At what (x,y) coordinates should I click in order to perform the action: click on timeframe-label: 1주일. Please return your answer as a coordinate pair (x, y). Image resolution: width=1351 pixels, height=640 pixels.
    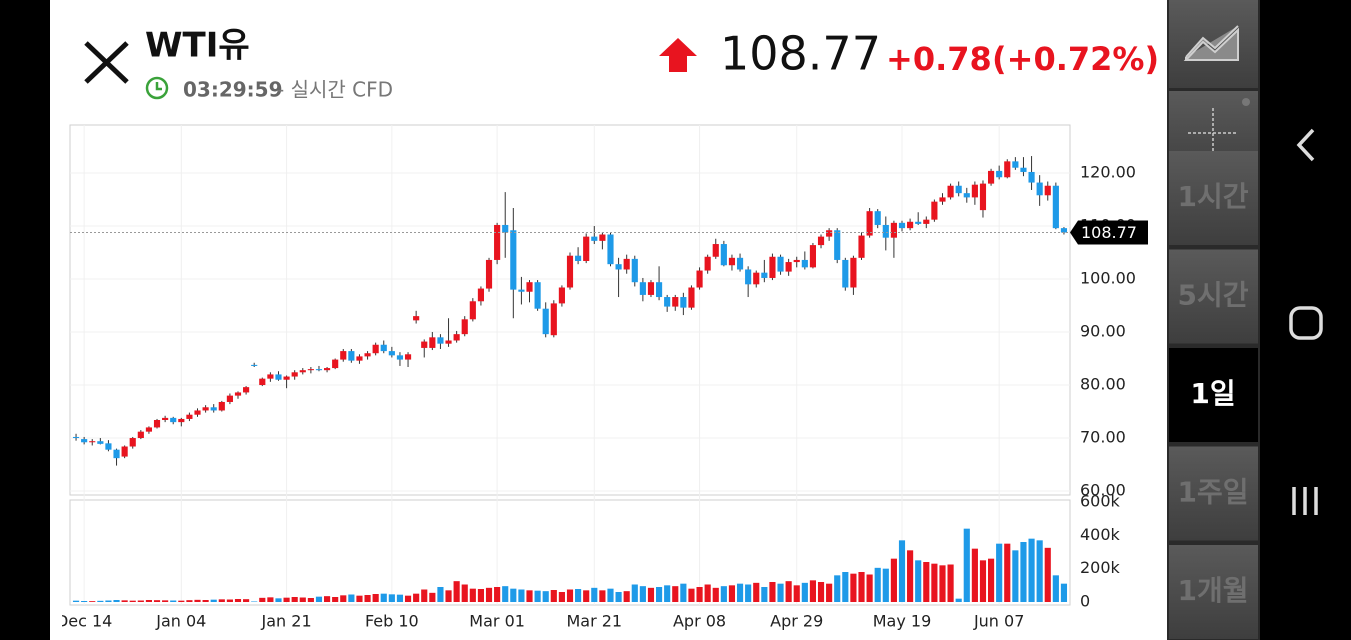
    Looking at the image, I should click on (1212, 492).